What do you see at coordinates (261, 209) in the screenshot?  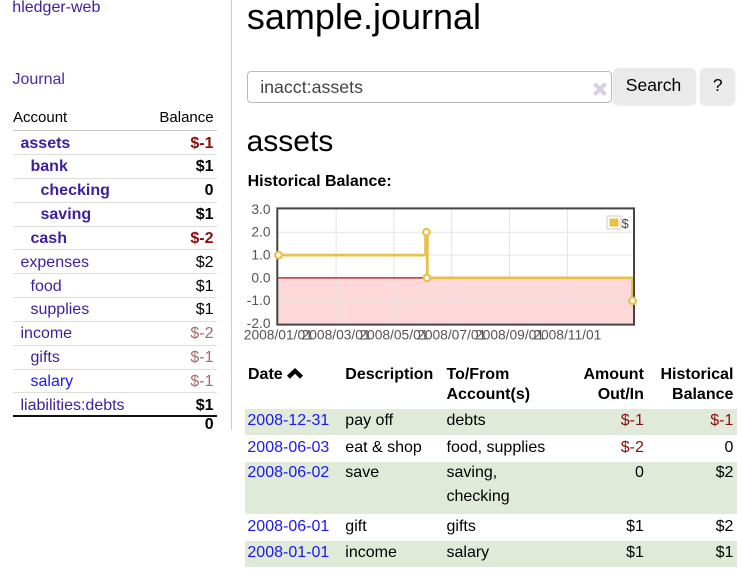 I see `svg-text: 3.0` at bounding box center [261, 209].